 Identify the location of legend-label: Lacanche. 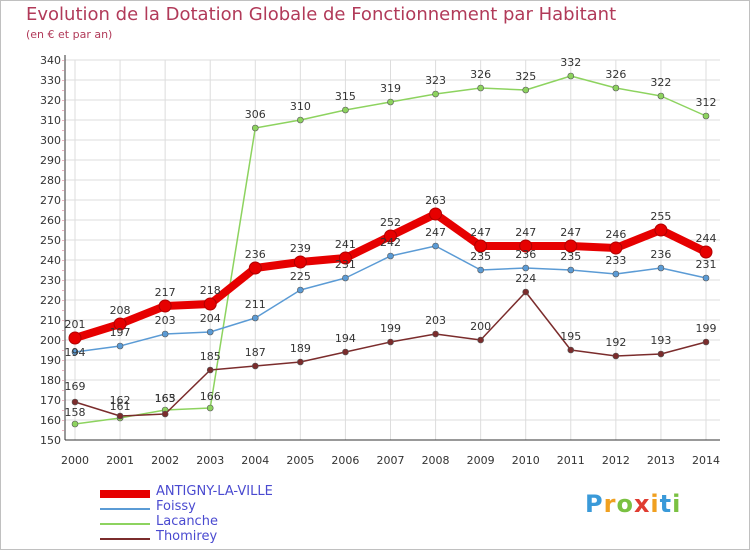
(187, 521).